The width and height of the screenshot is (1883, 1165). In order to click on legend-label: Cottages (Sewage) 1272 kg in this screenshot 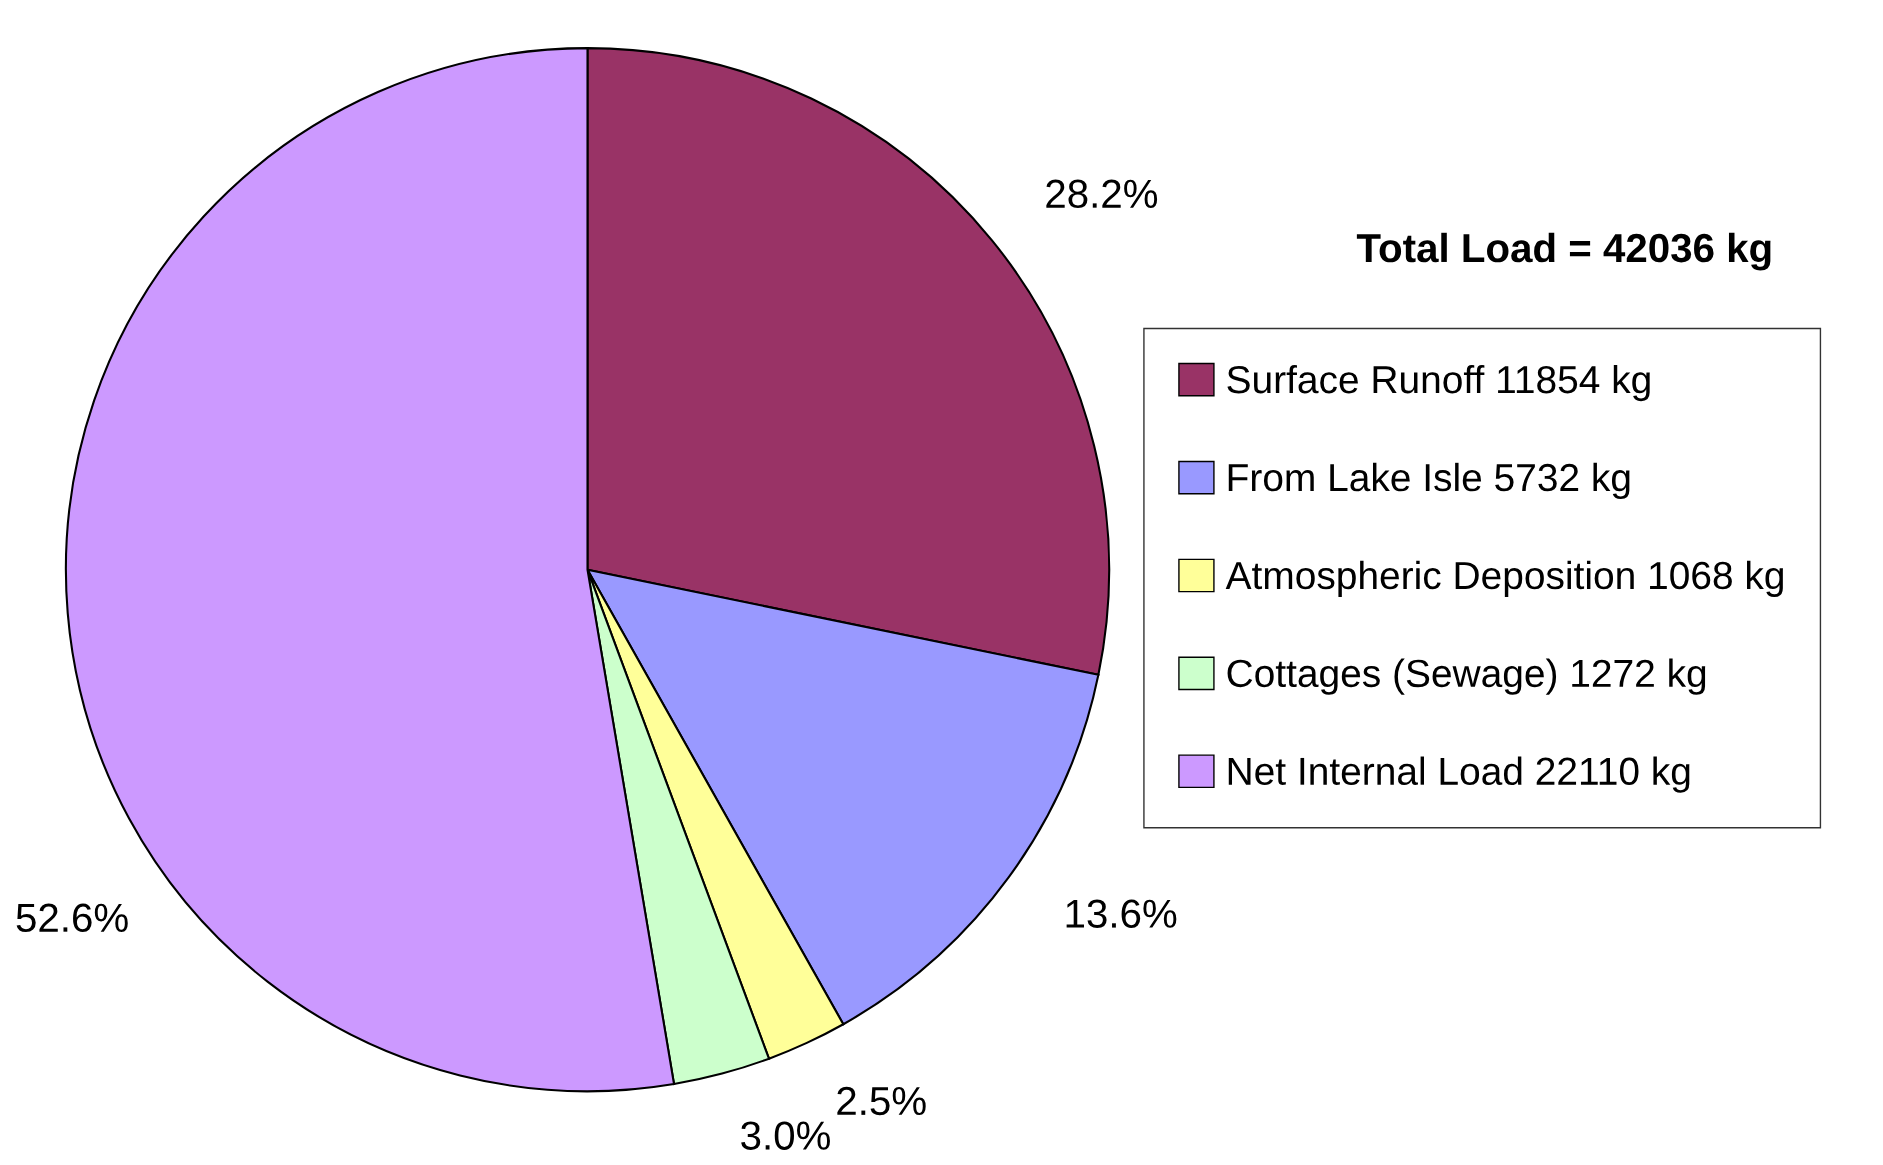, I will do `click(1466, 676)`.